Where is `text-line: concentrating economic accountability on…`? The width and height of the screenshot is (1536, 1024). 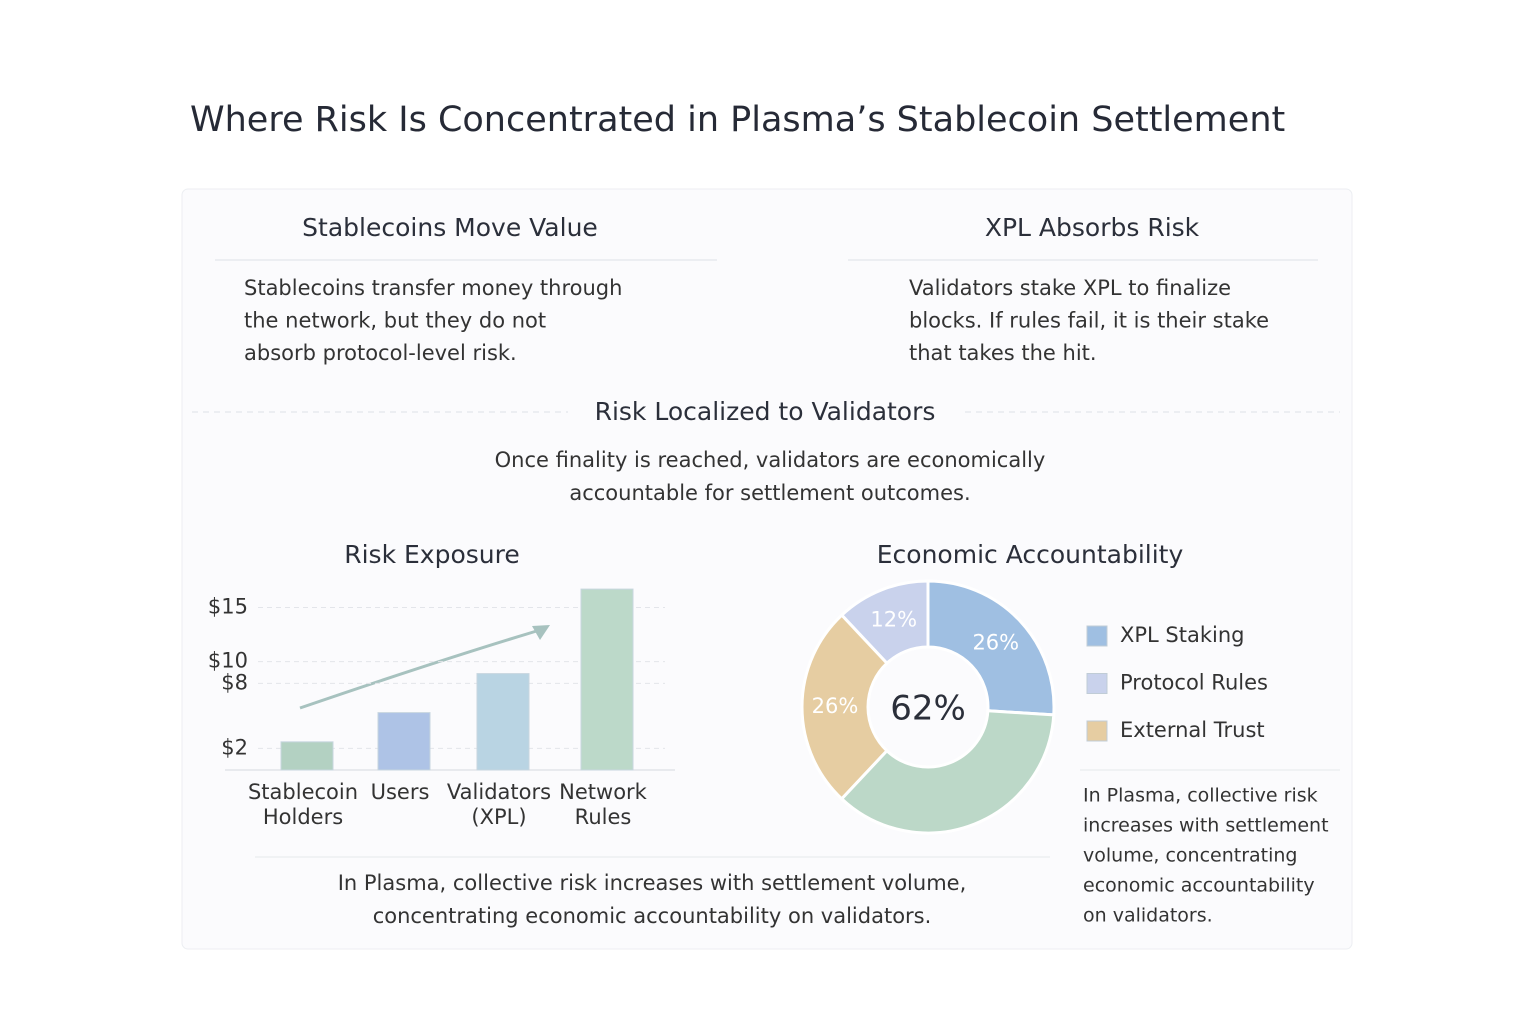
text-line: concentrating economic accountability on… is located at coordinates (652, 916).